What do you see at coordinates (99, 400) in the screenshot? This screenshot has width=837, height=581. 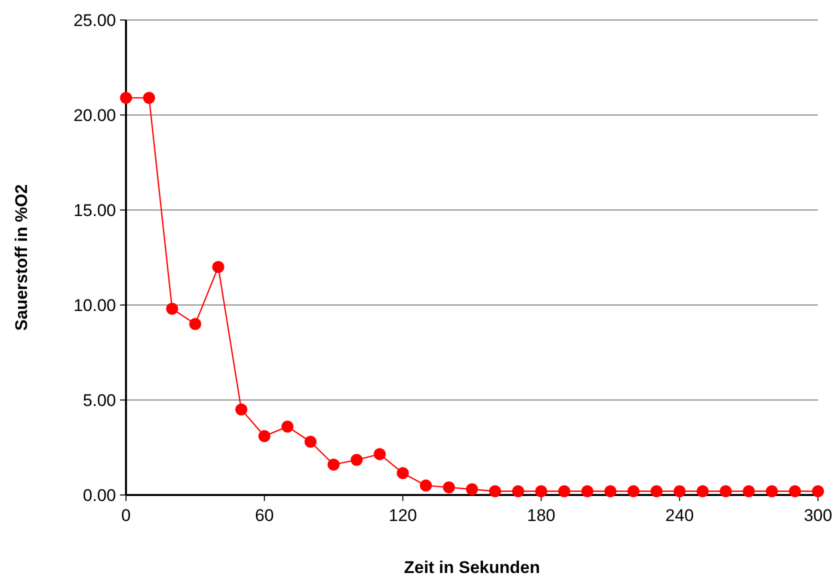 I see `y-tick-label: 5.00` at bounding box center [99, 400].